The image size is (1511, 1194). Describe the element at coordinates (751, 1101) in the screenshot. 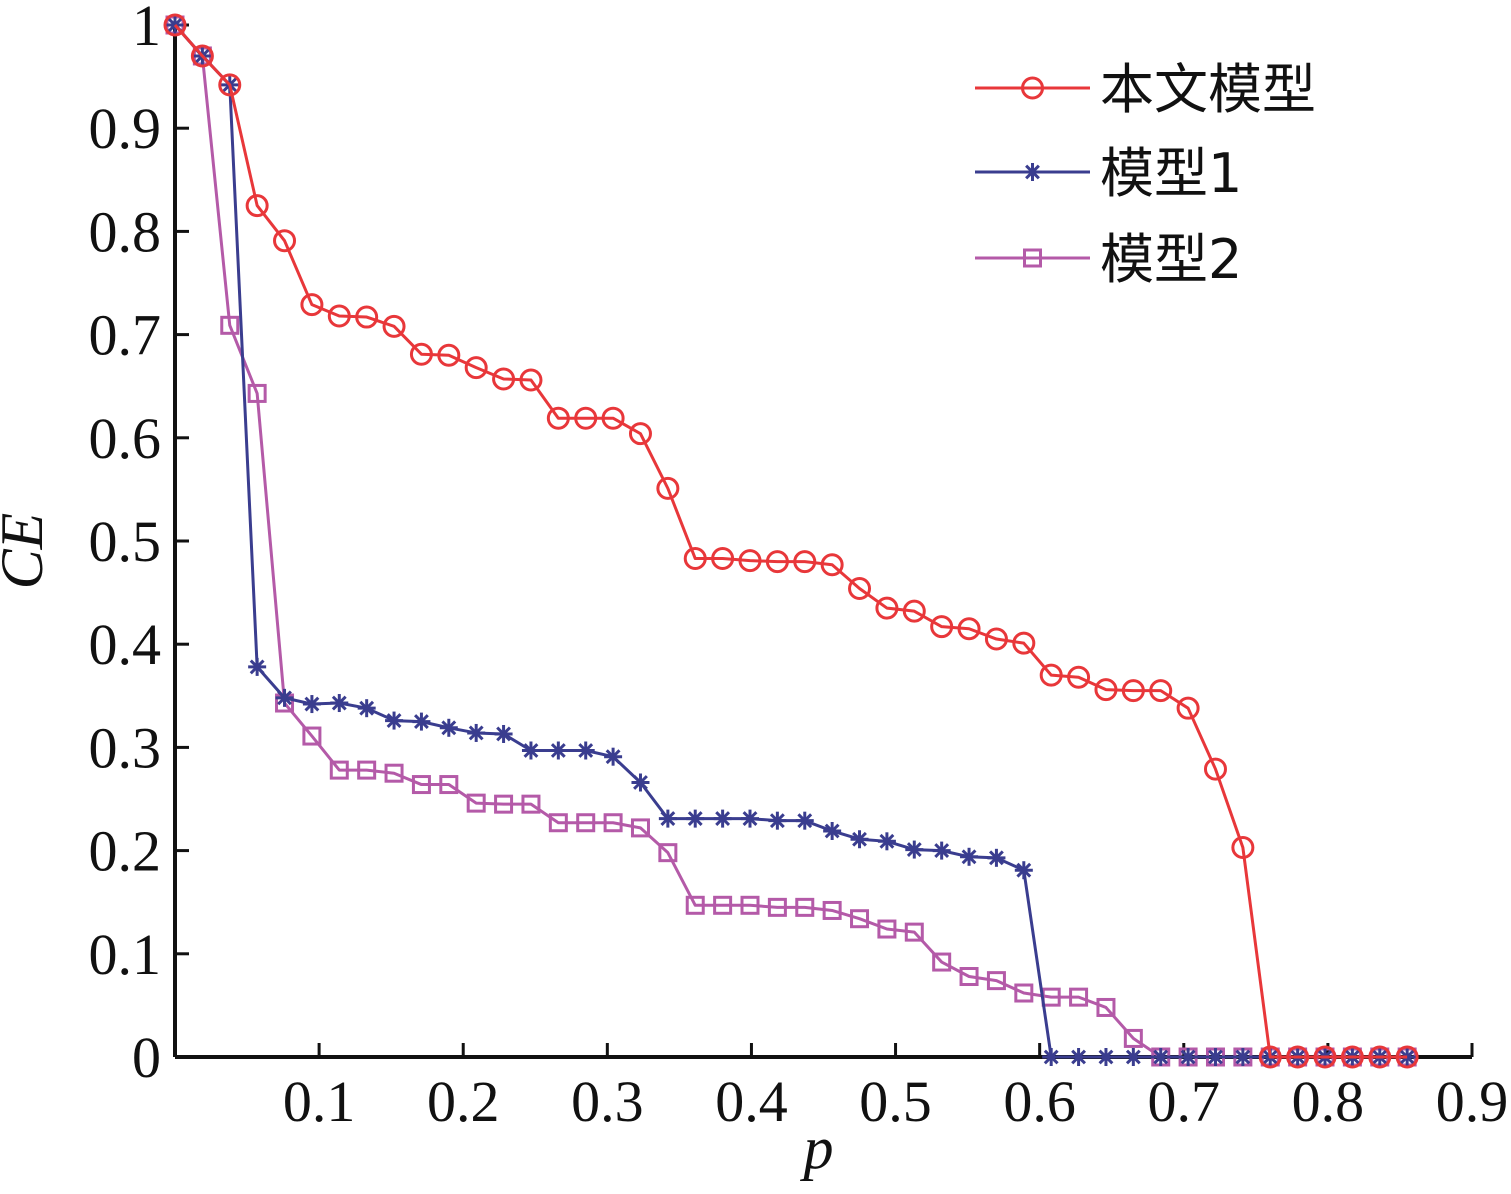

I see `x-tick-label: 0.4` at that location.